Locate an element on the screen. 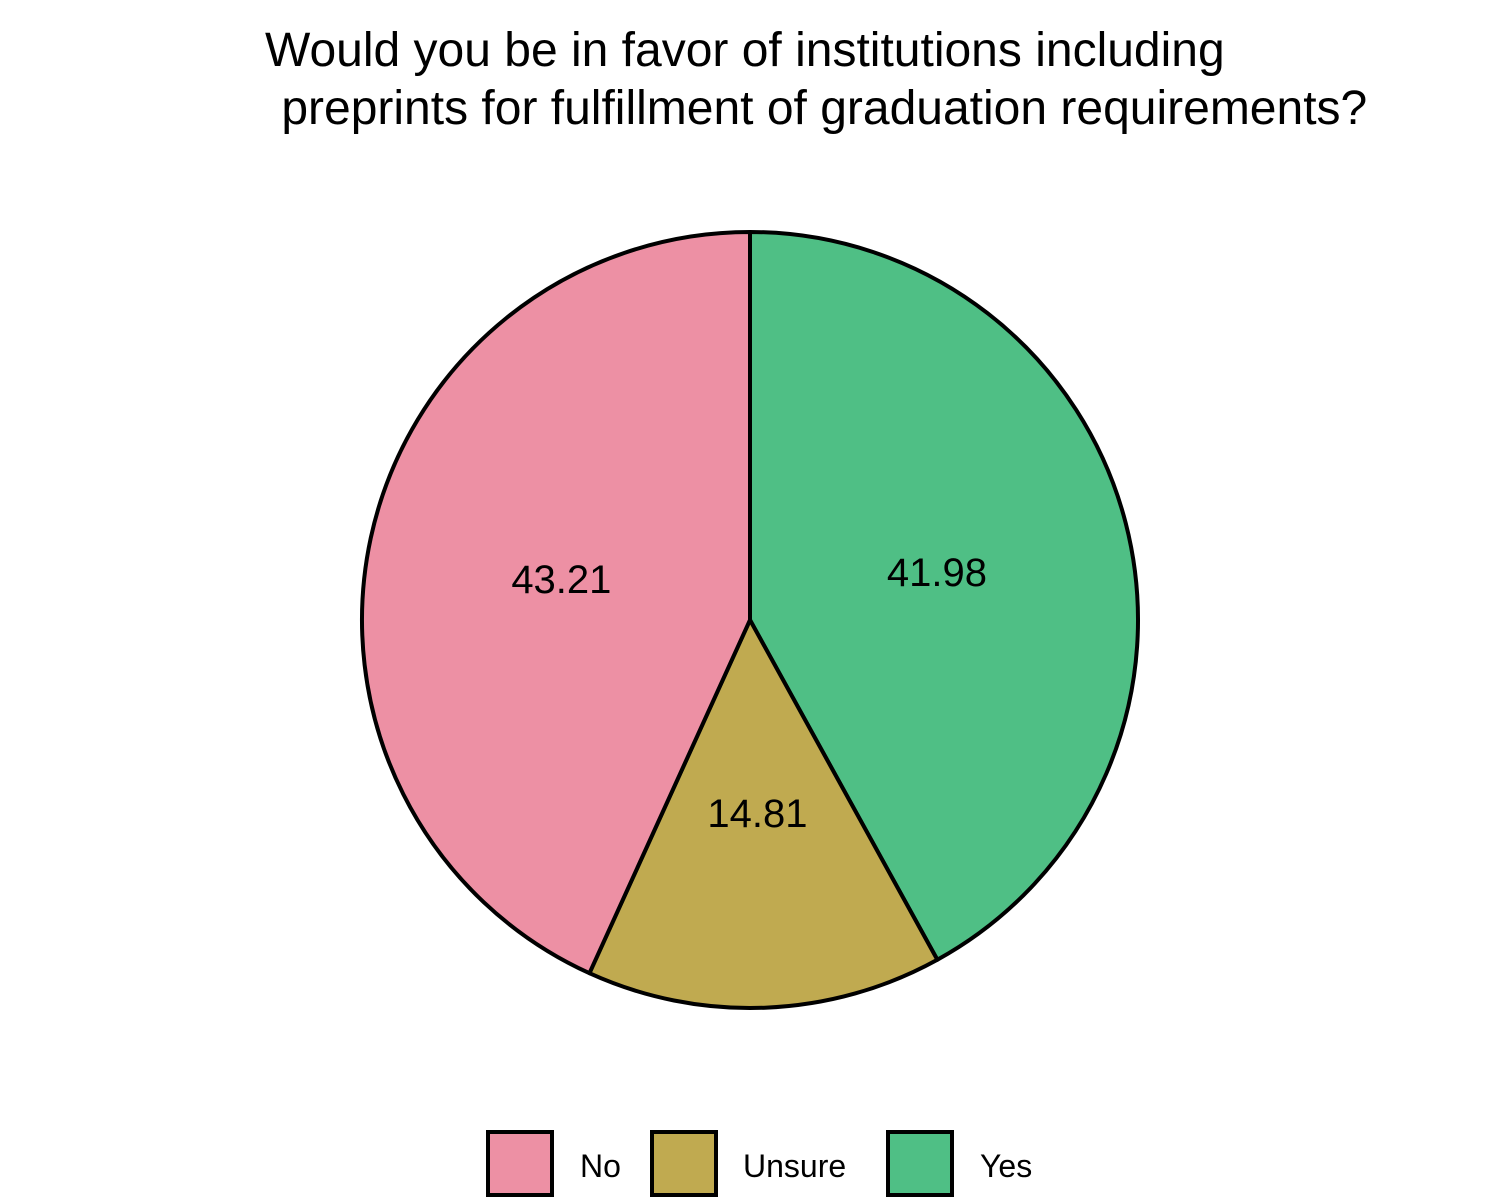 This screenshot has height=1200, width=1500. legend-label-yes: Yes is located at coordinates (1006, 1166).